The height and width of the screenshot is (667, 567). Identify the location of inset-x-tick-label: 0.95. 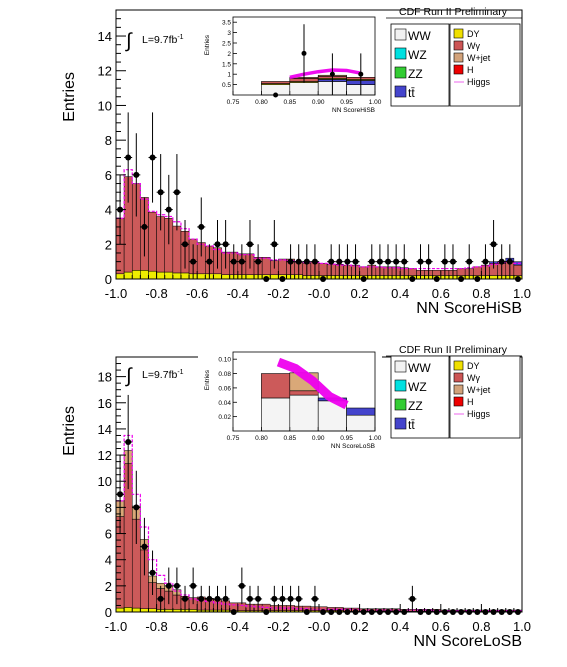
(346, 438).